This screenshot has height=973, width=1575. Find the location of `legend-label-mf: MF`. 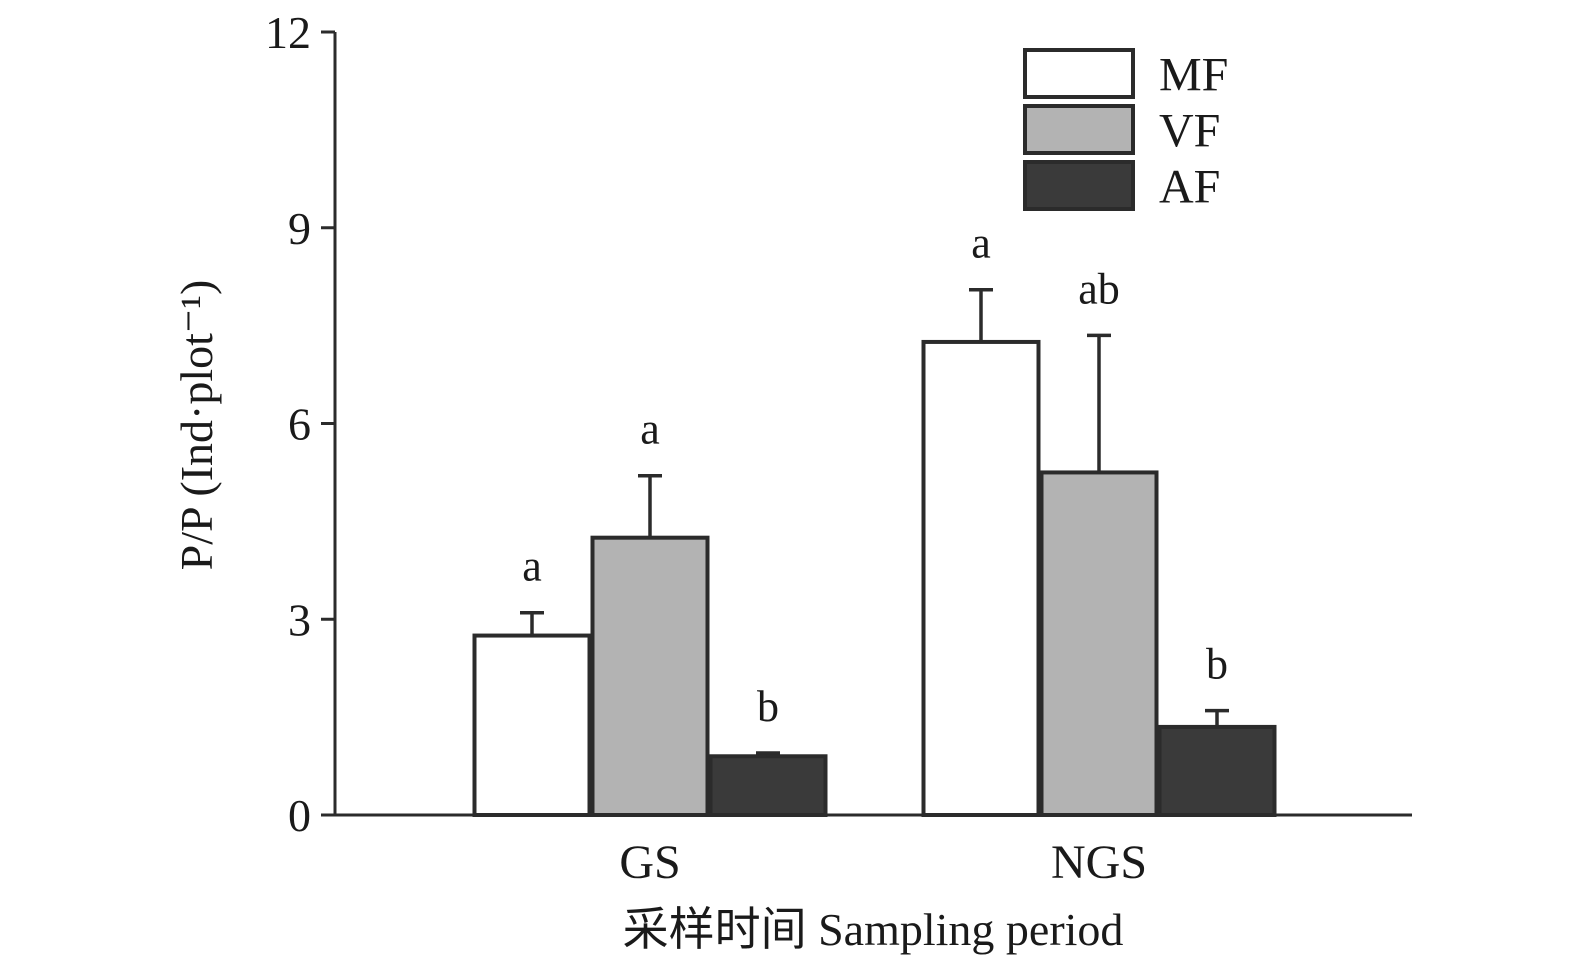

legend-label-mf: MF is located at coordinates (1193, 75).